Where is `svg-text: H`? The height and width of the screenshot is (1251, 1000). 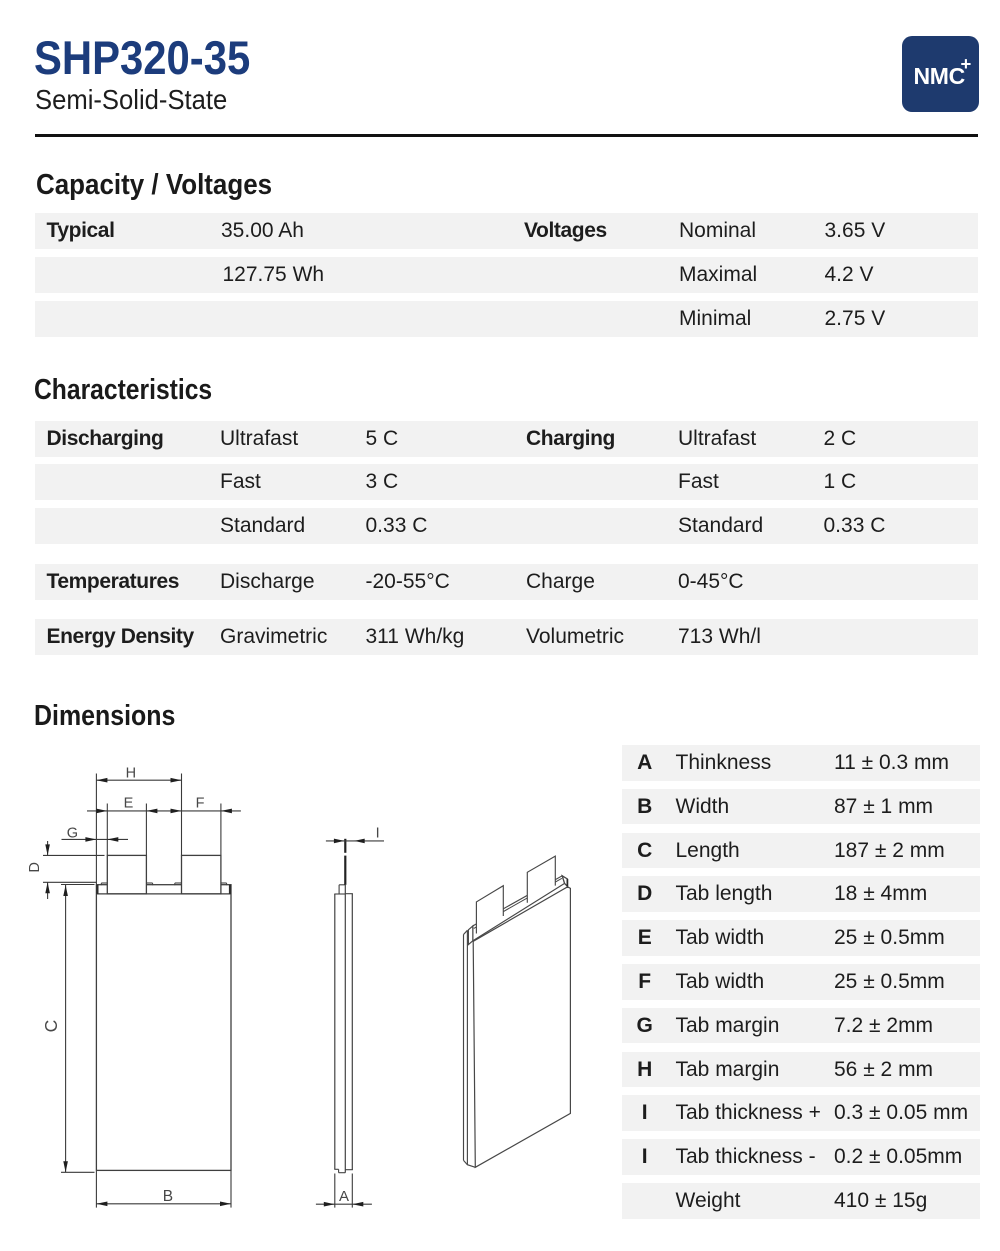
svg-text: H is located at coordinates (131, 773).